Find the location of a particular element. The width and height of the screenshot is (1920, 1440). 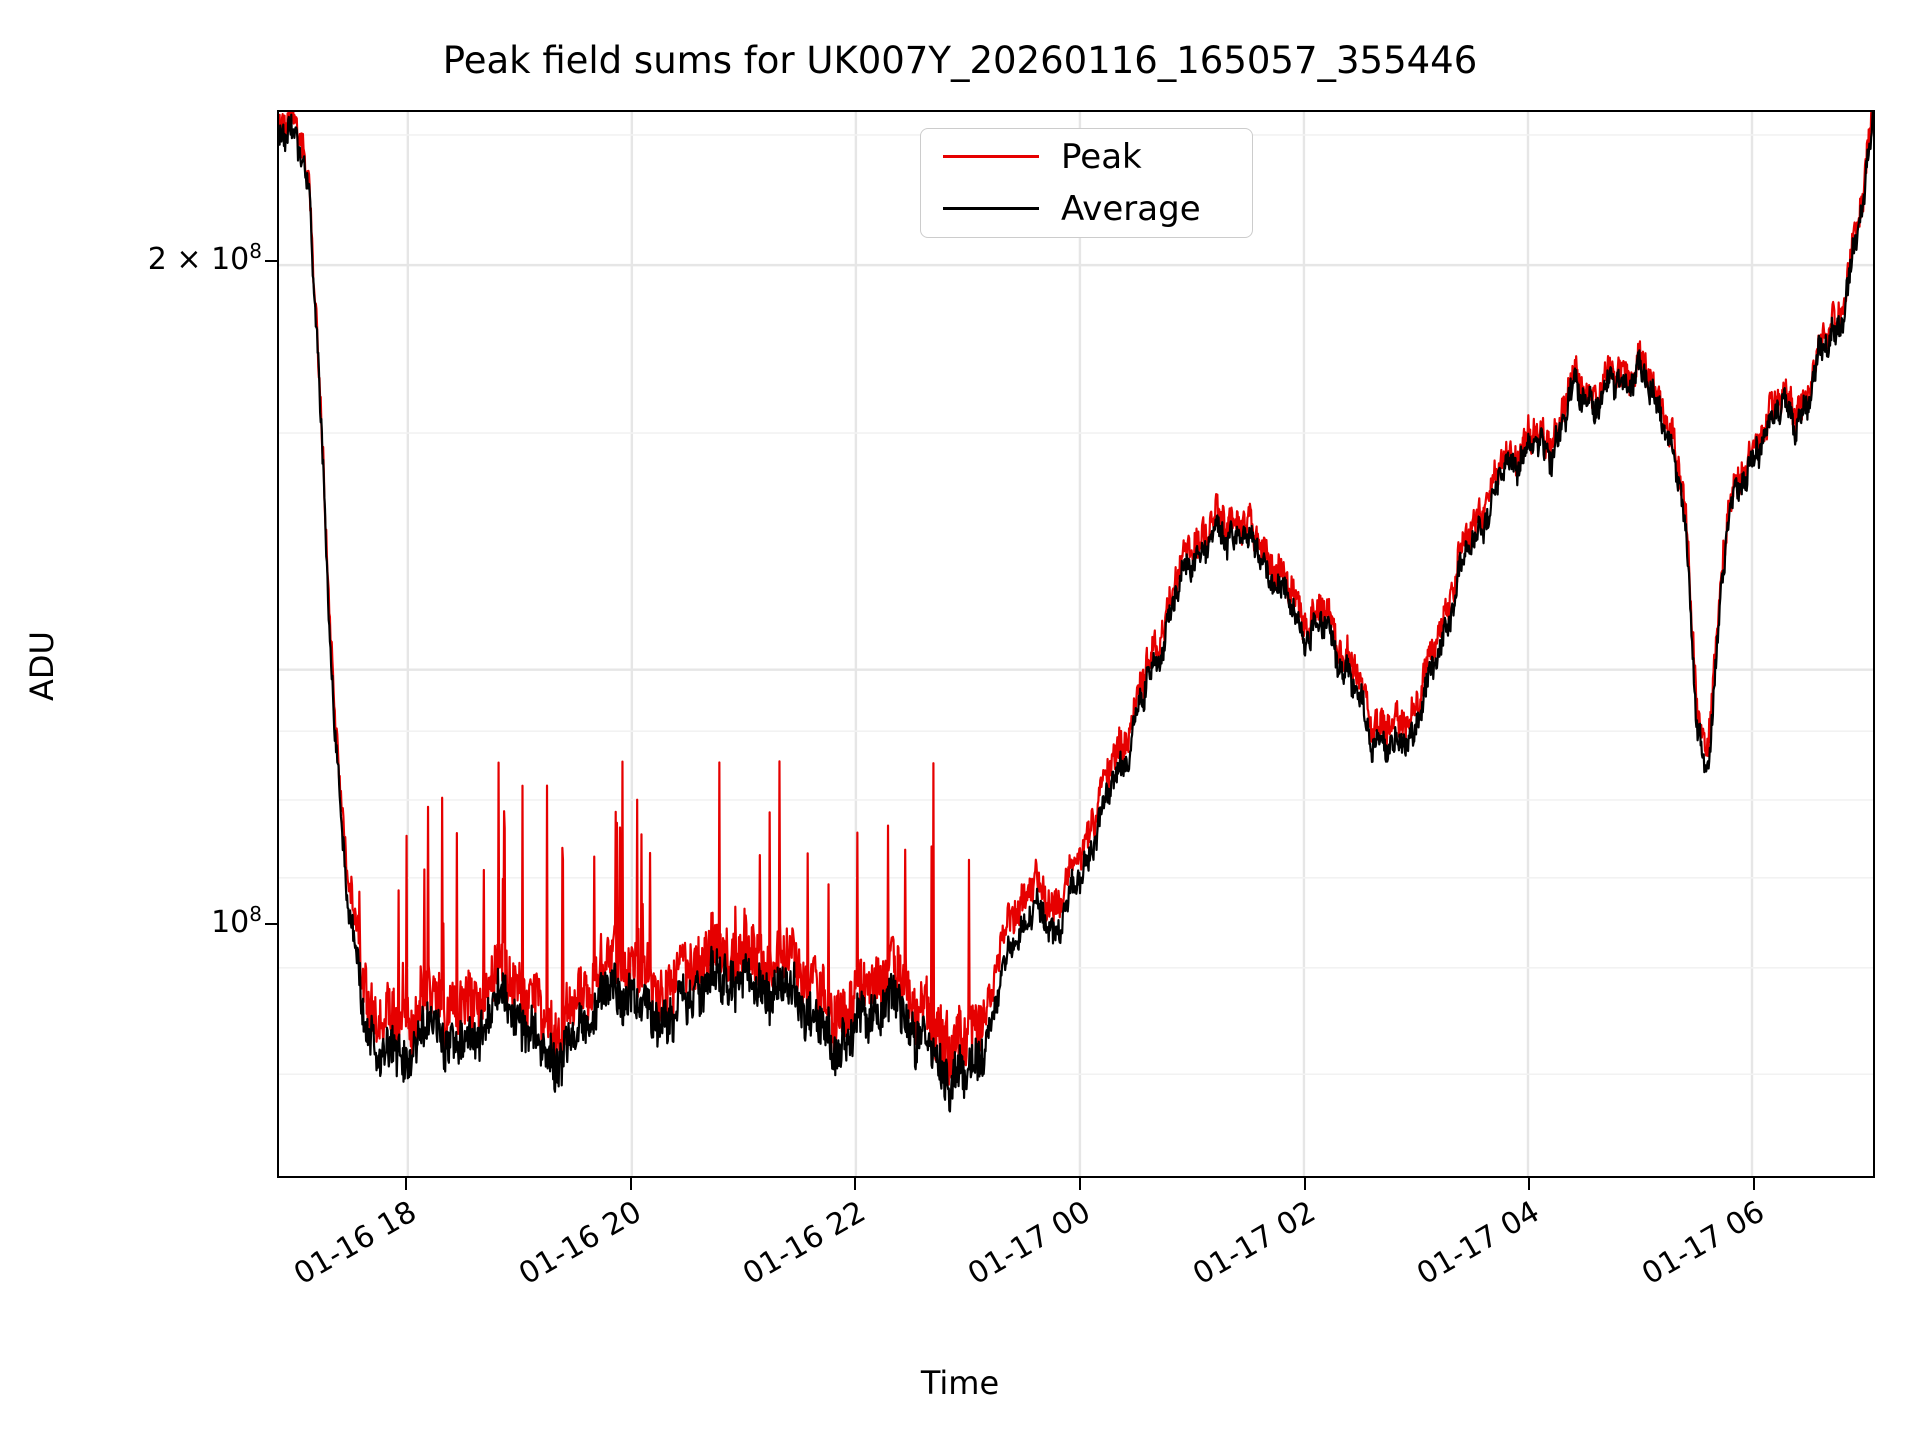

legend-swatch-average is located at coordinates (991, 208).